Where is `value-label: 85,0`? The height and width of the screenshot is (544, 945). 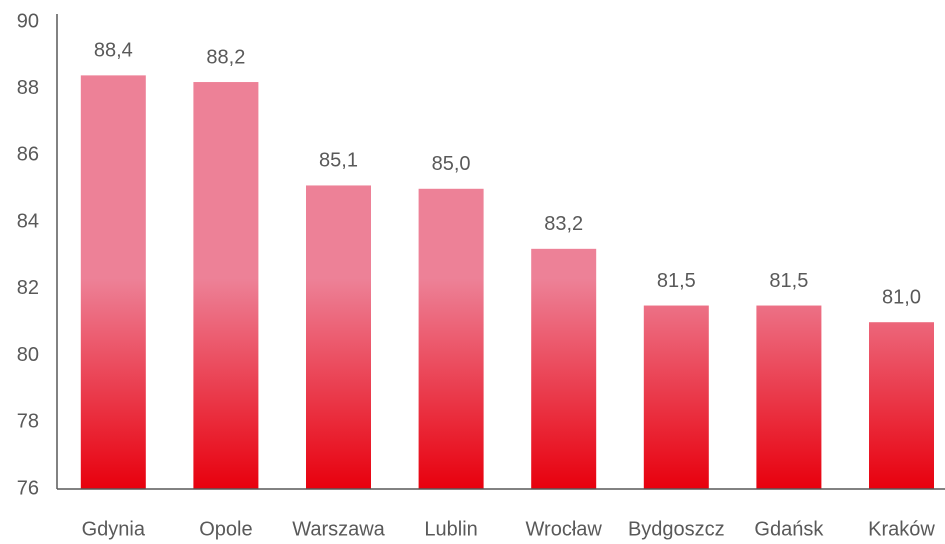
value-label: 85,0 is located at coordinates (451, 164).